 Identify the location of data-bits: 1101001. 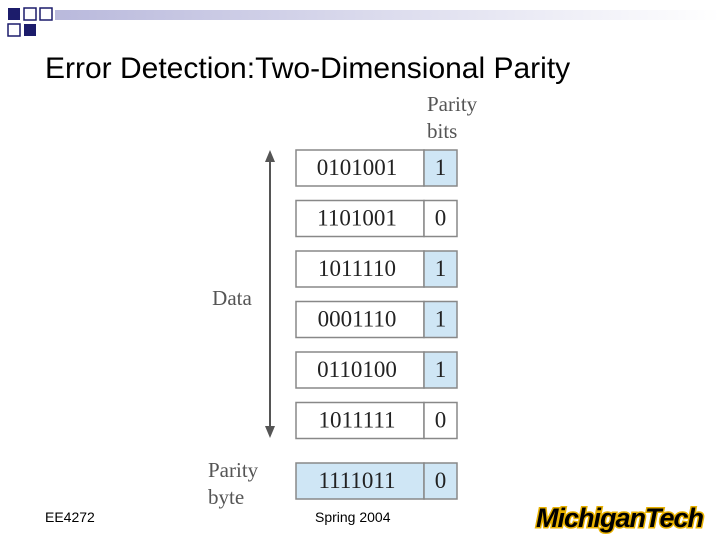
(357, 218).